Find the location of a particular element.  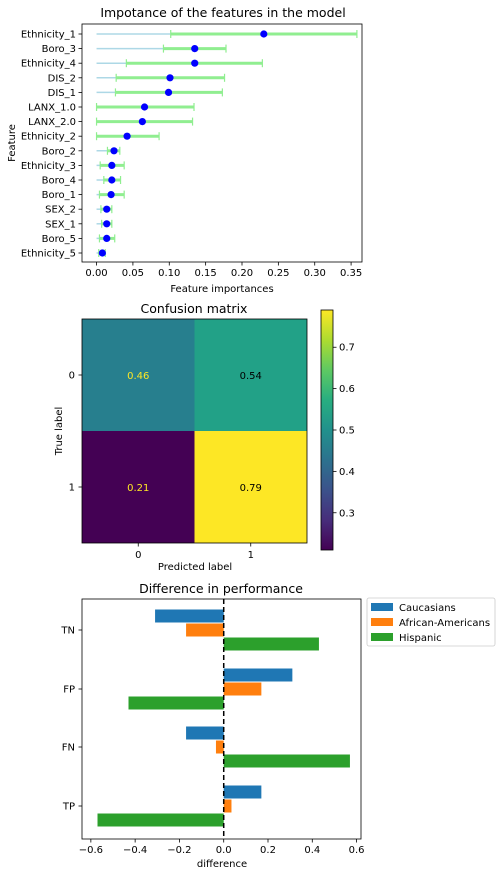

y-tick-label: TN is located at coordinates (67, 631).